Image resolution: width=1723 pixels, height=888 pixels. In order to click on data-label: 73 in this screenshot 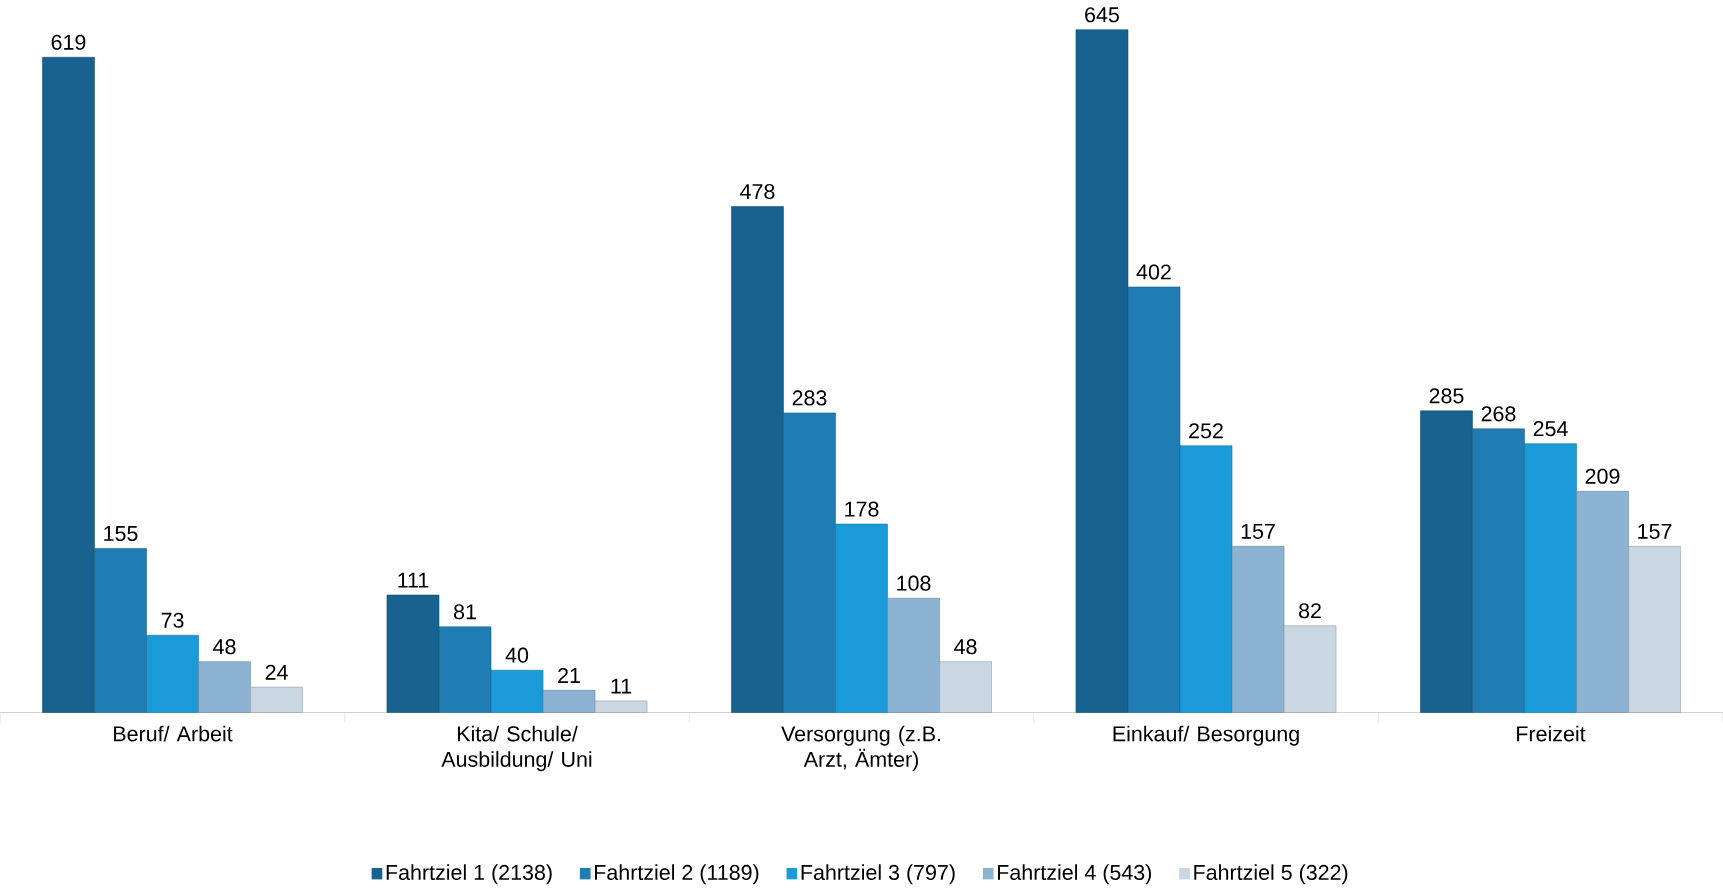, I will do `click(172, 620)`.